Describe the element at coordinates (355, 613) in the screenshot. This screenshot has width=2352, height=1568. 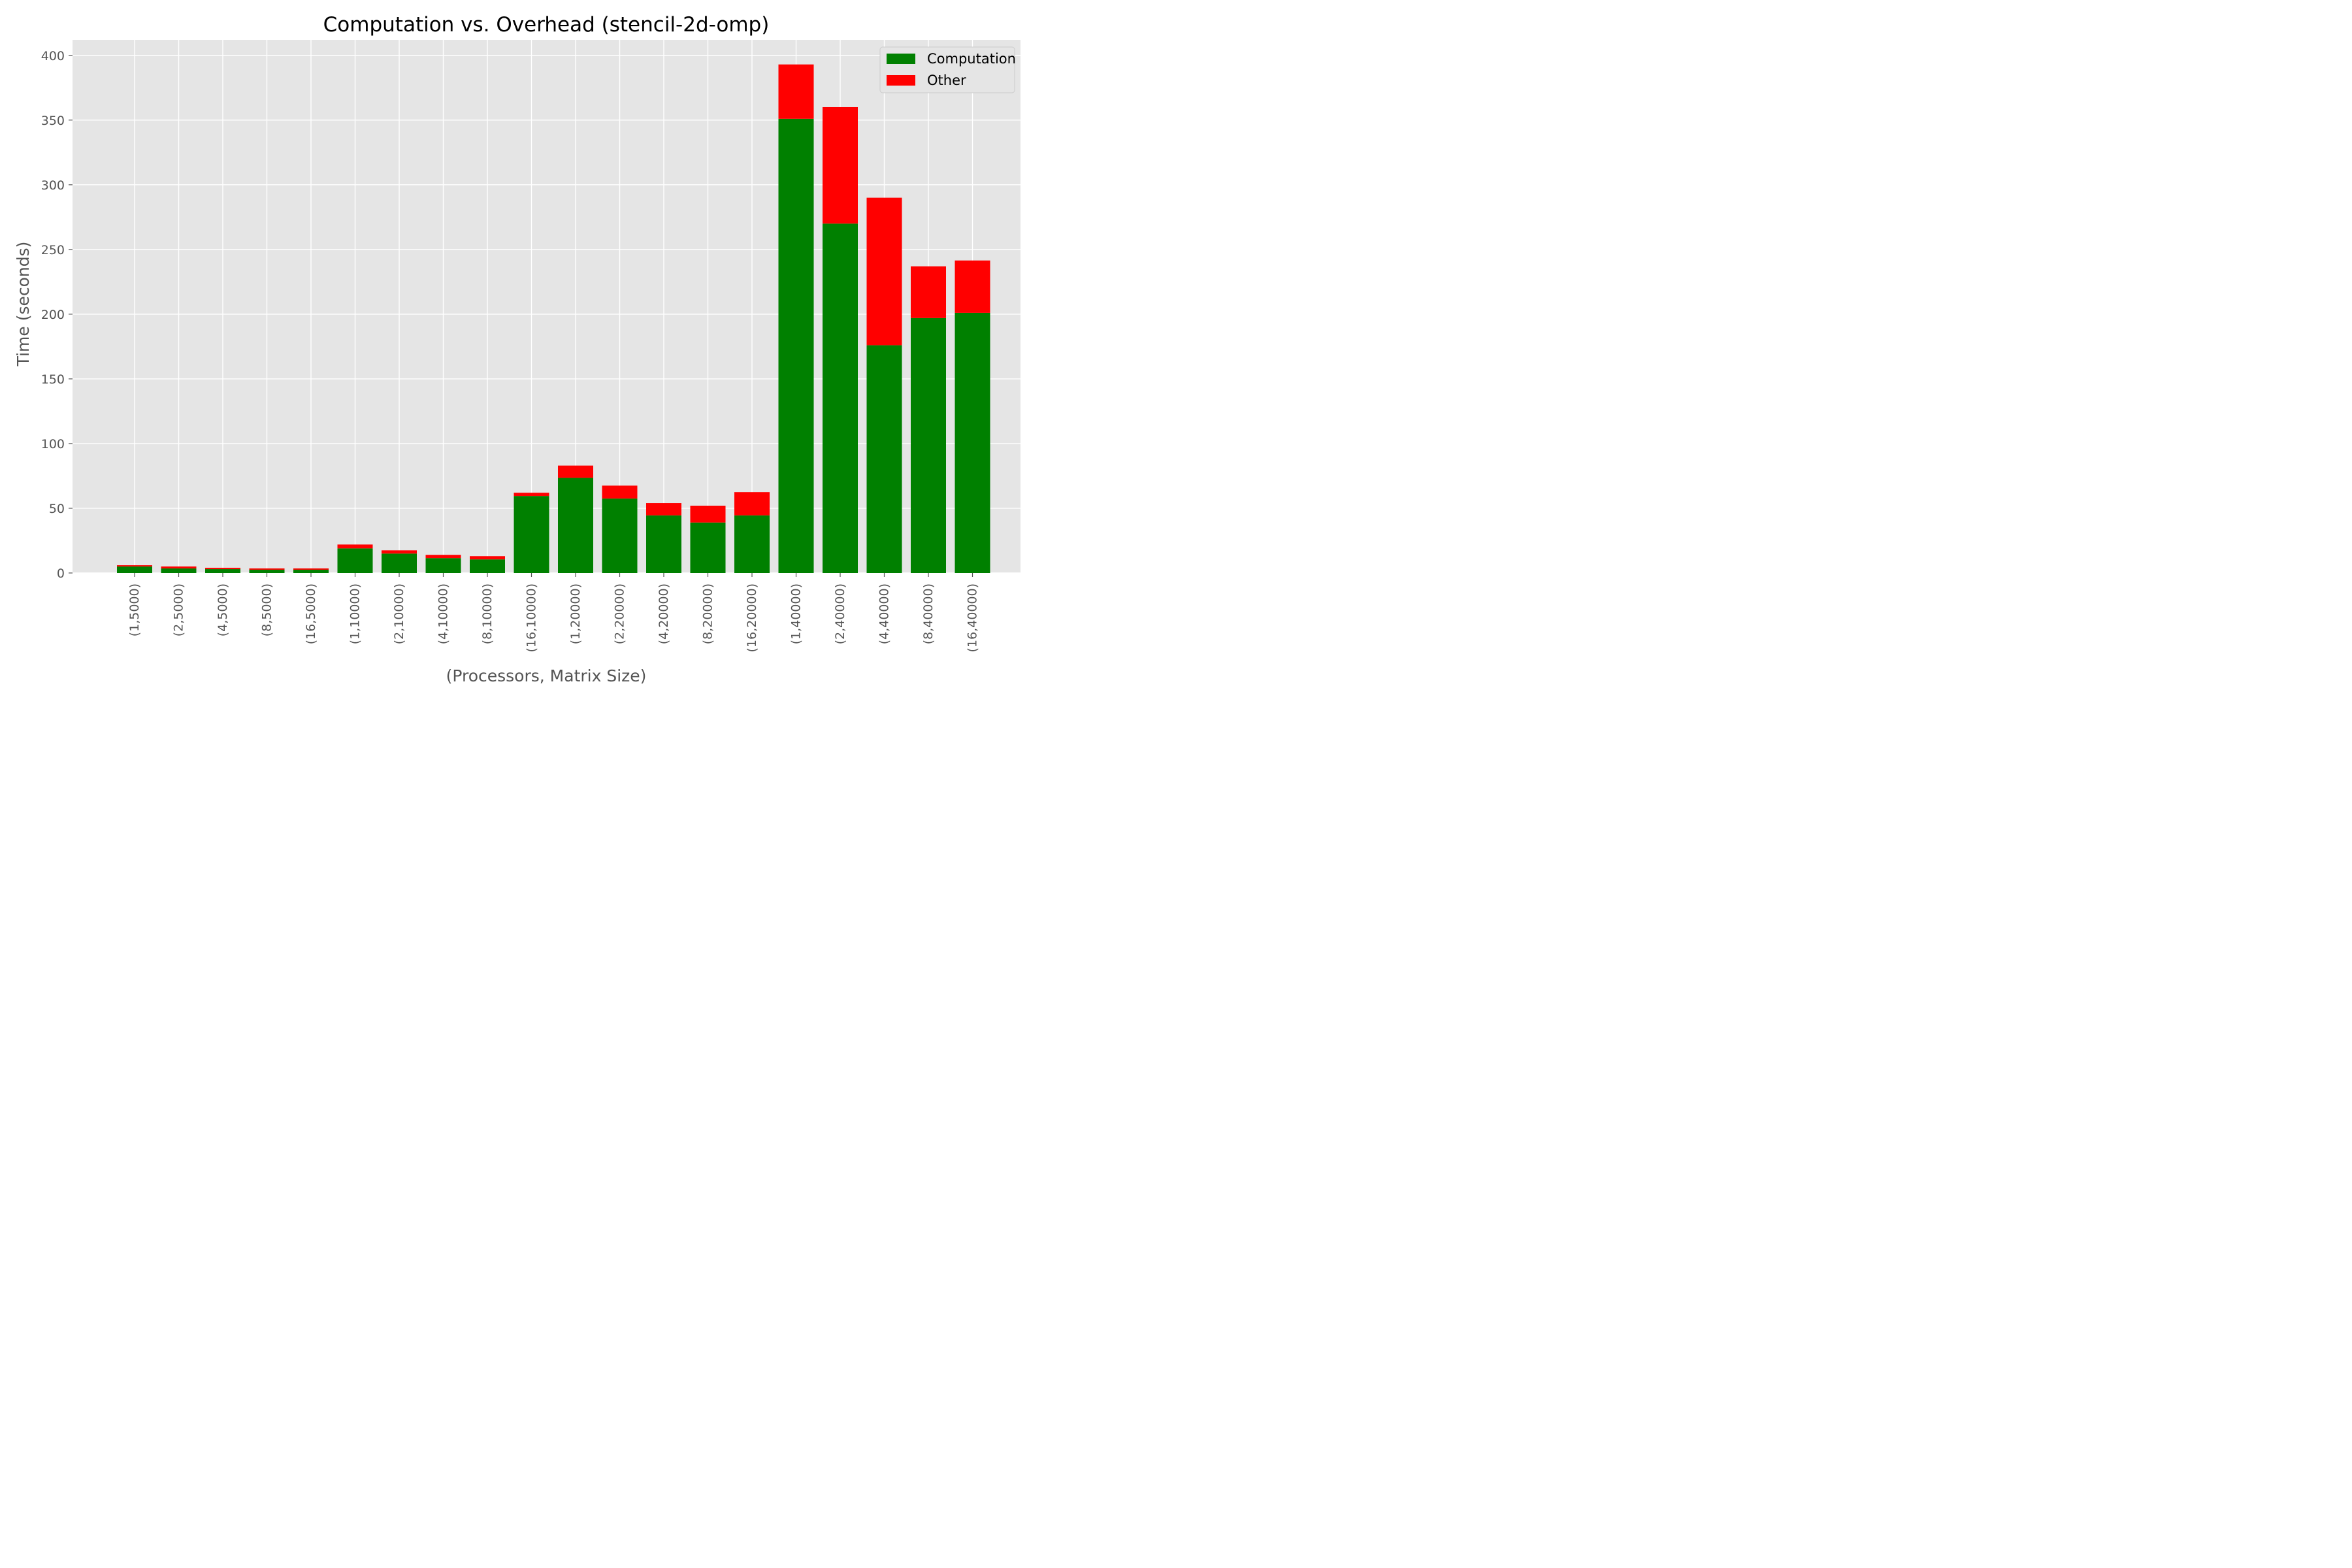
I see `x-tick-label: (1,10000)` at that location.